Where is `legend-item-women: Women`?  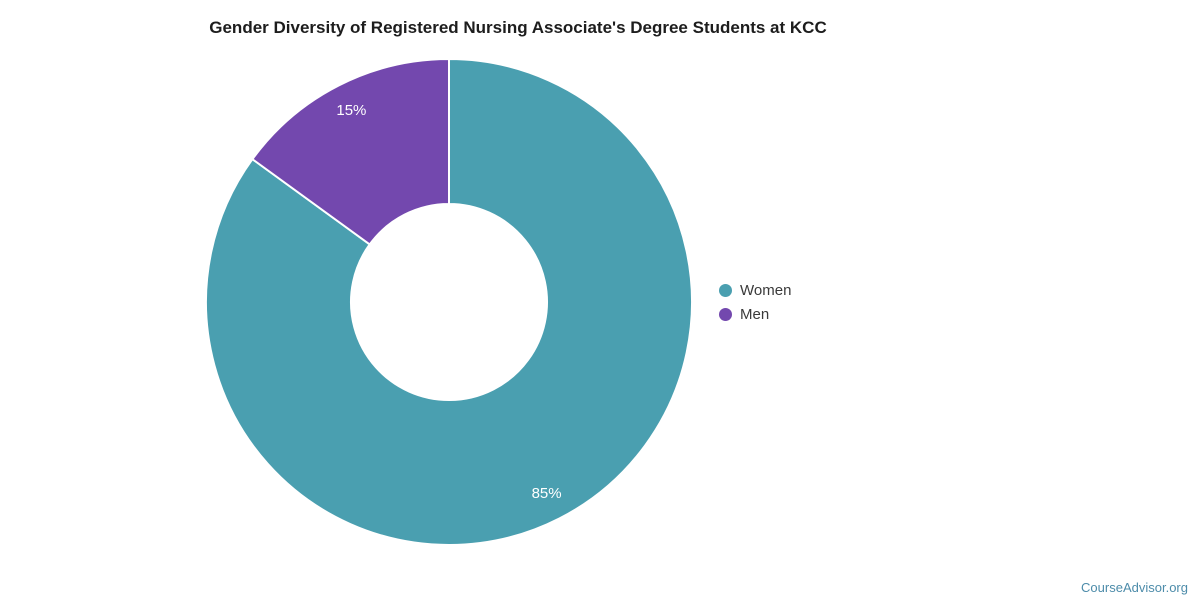 legend-item-women: Women is located at coordinates (755, 290).